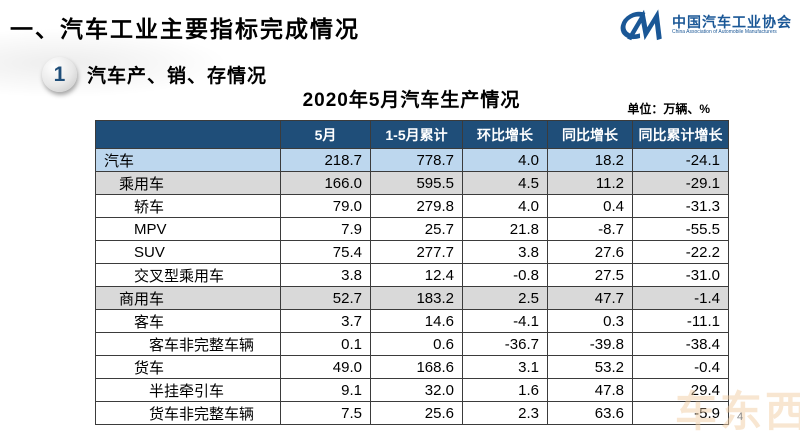  I want to click on row-label: 货车非完整车辆, so click(188, 413).